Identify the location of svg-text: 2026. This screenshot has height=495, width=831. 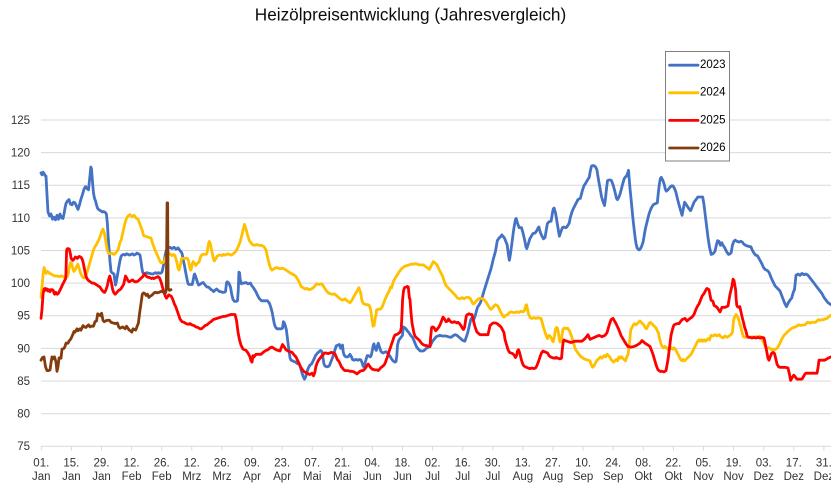
(713, 148).